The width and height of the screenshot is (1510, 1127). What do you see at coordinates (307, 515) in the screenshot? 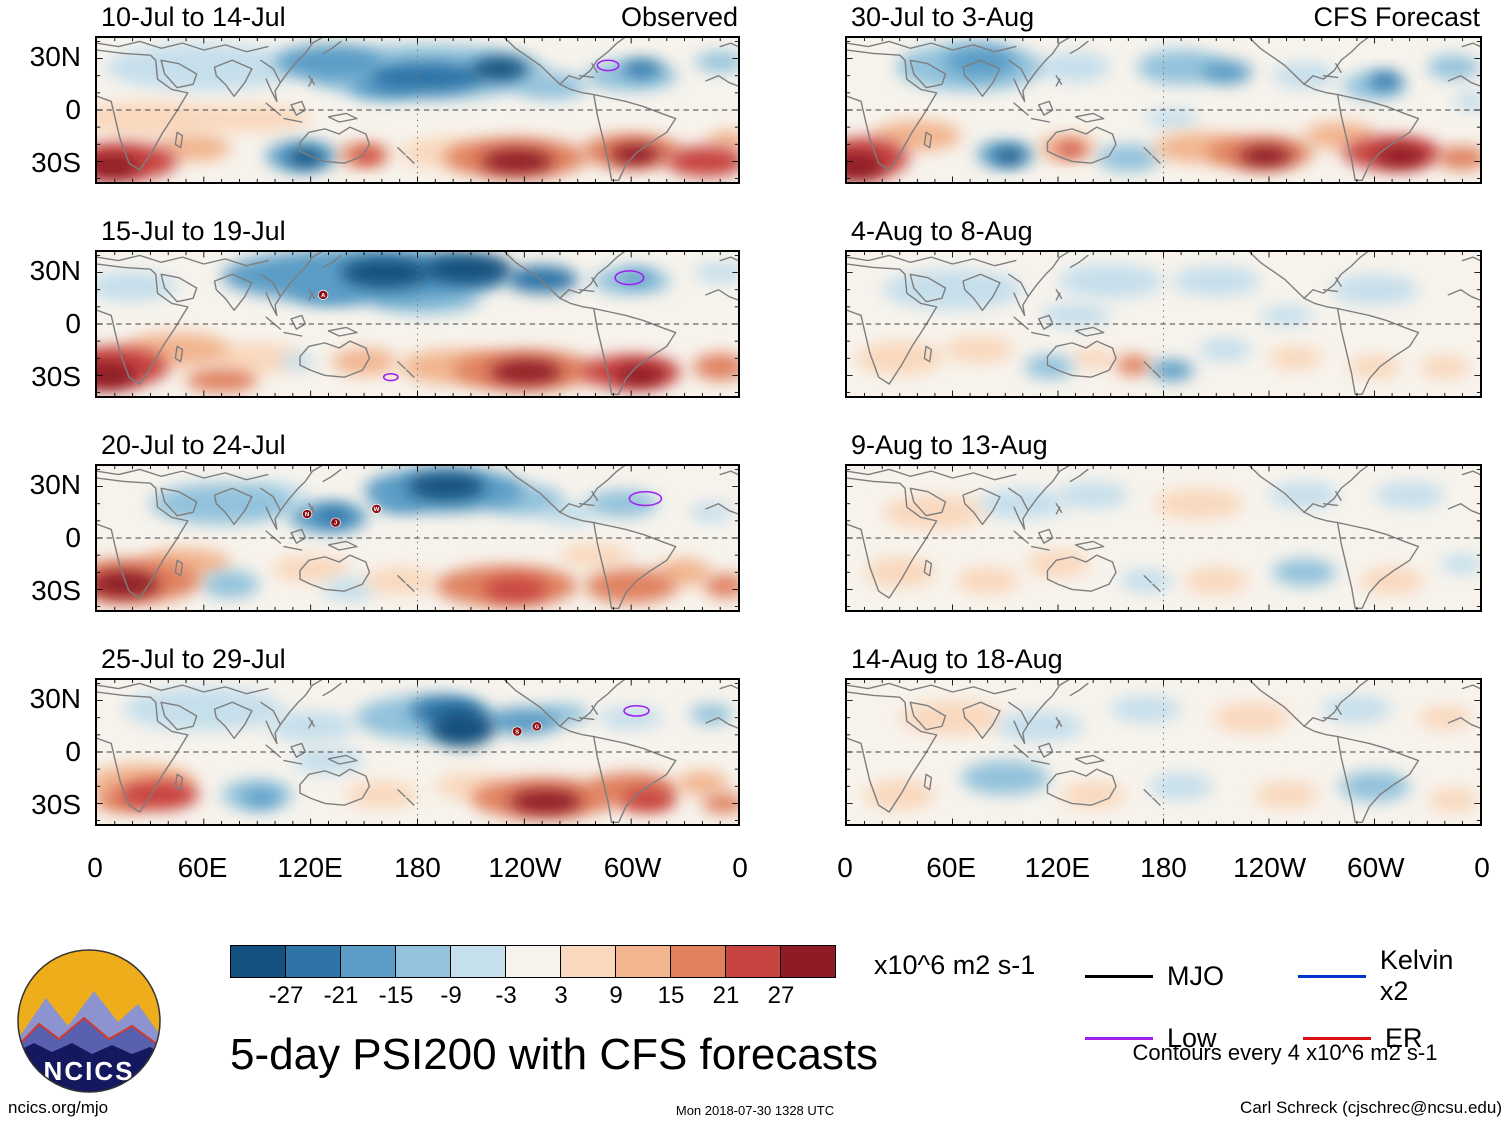
I see `svg-text: N` at bounding box center [307, 515].